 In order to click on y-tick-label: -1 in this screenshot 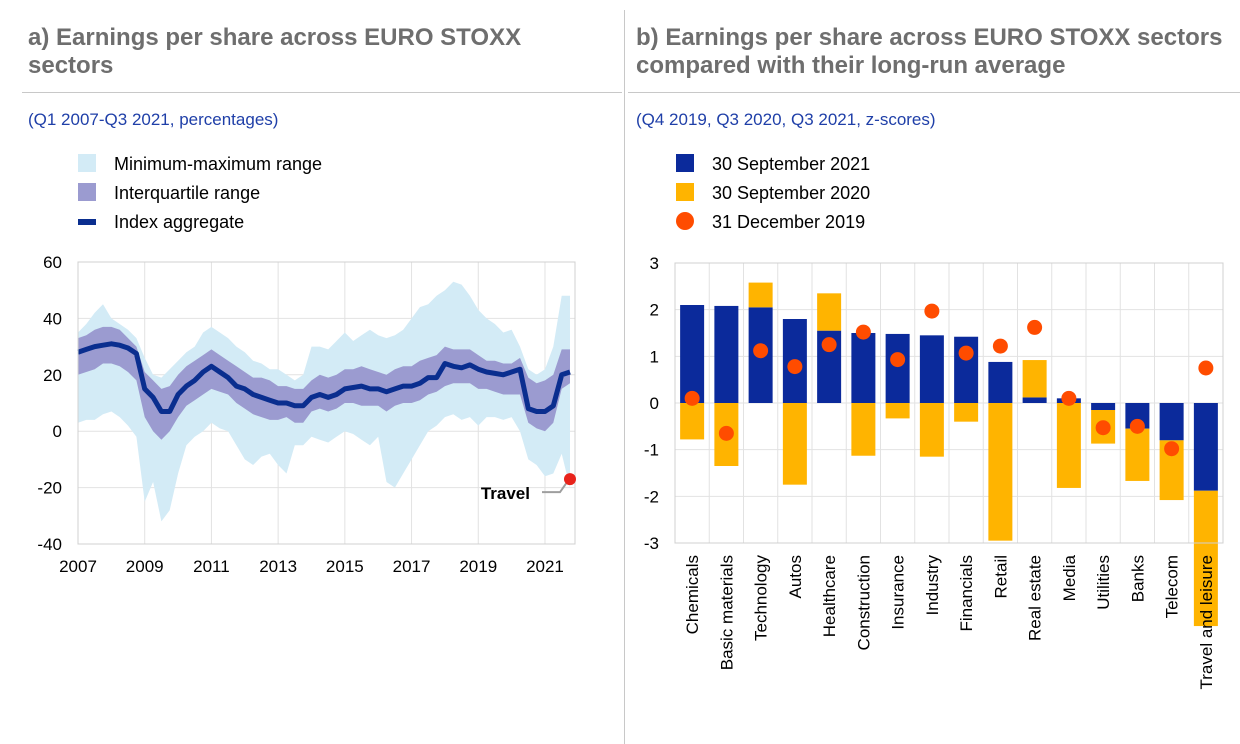, I will do `click(651, 450)`.